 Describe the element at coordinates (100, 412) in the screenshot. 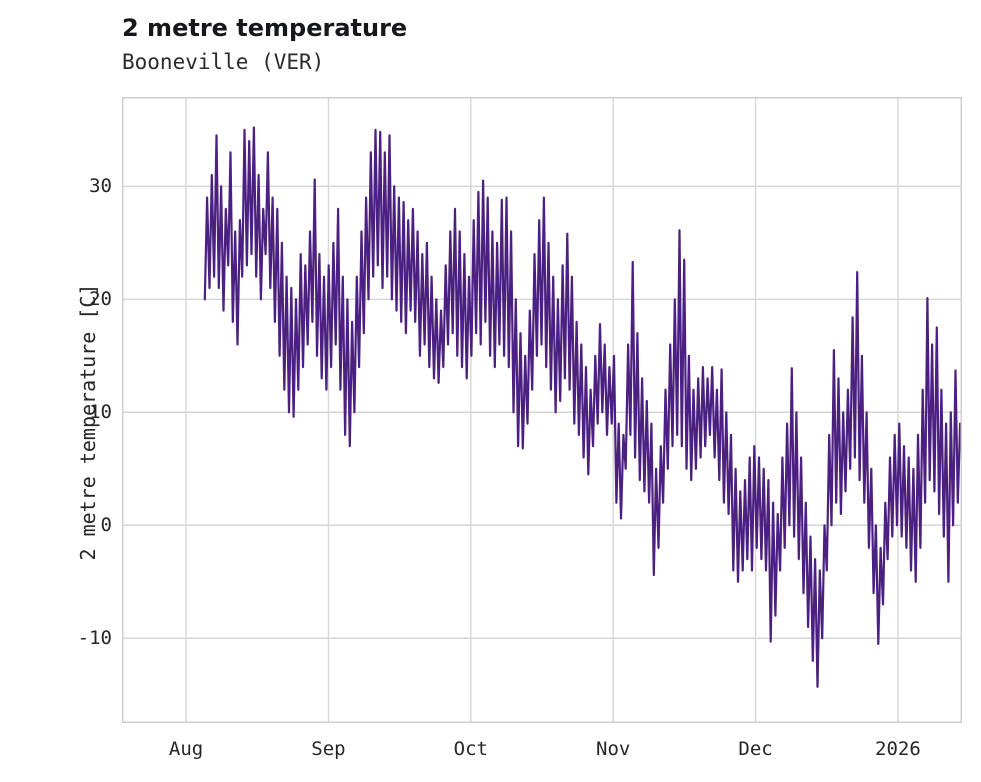

I see `y-tick-label: 10` at that location.